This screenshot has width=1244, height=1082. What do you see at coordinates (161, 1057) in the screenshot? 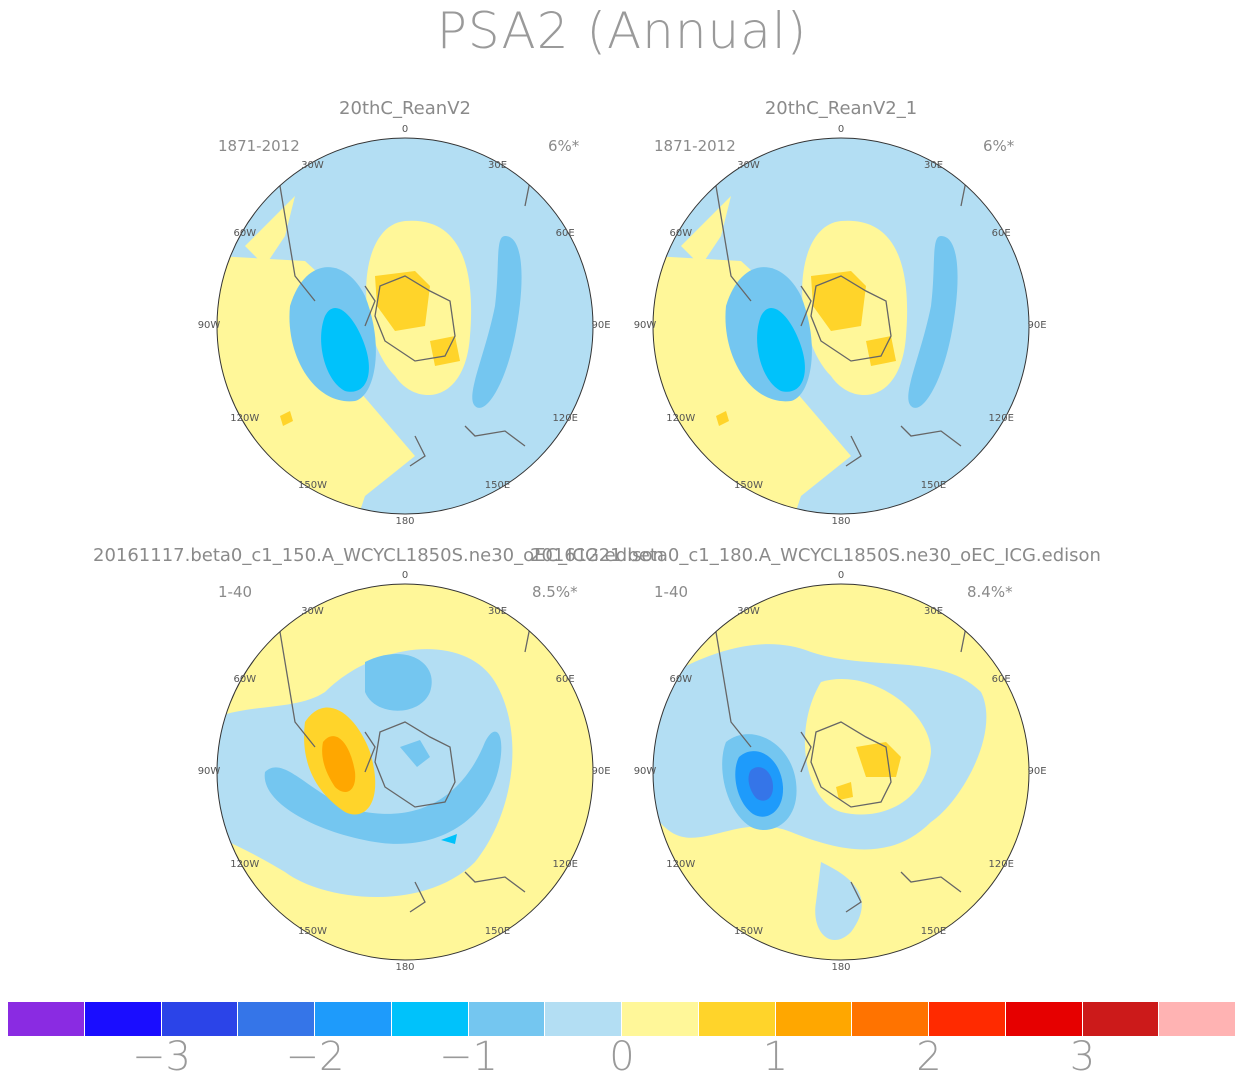
I see `colorbar-label: −3` at bounding box center [161, 1057].